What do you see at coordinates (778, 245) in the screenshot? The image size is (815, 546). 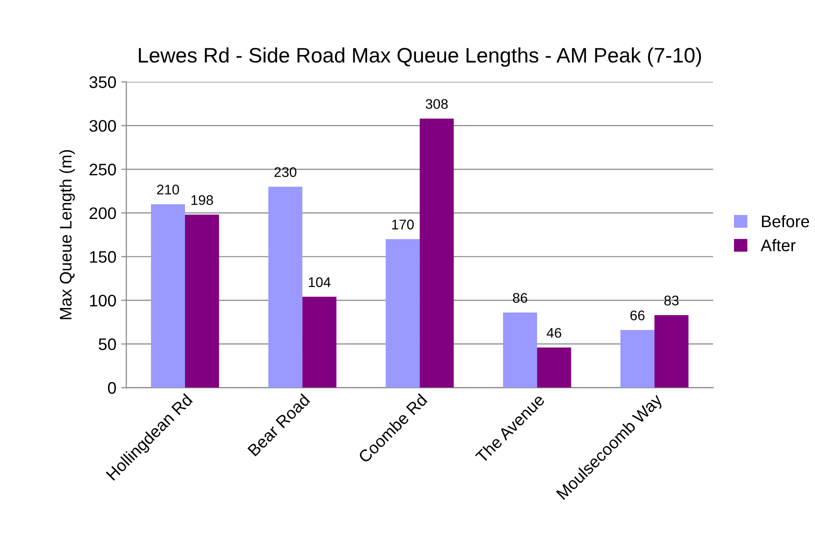 I see `legend-label: After` at bounding box center [778, 245].